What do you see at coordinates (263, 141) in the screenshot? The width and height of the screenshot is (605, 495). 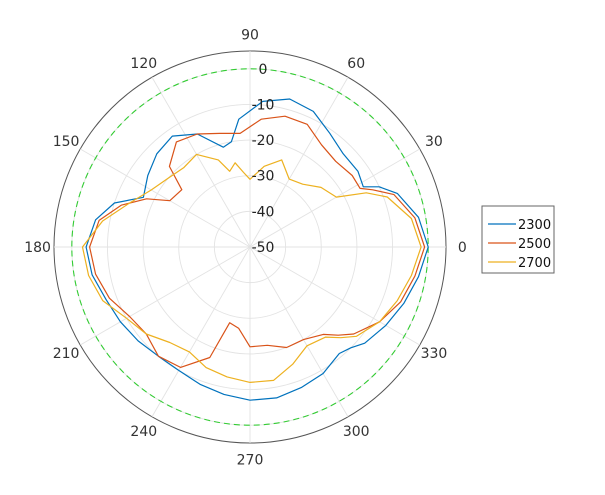 I see `radius-tick-label: -20` at bounding box center [263, 141].